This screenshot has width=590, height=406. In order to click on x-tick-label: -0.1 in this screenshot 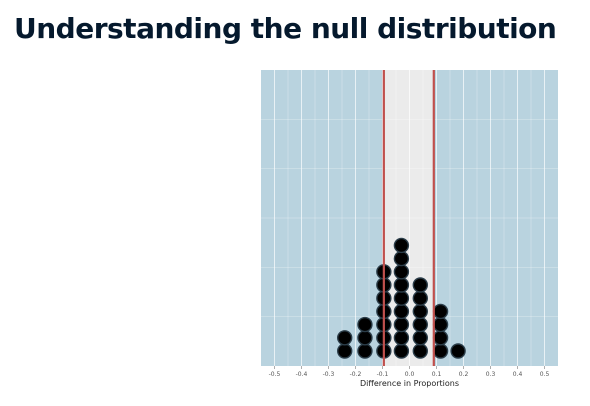, I will do `click(383, 374)`.